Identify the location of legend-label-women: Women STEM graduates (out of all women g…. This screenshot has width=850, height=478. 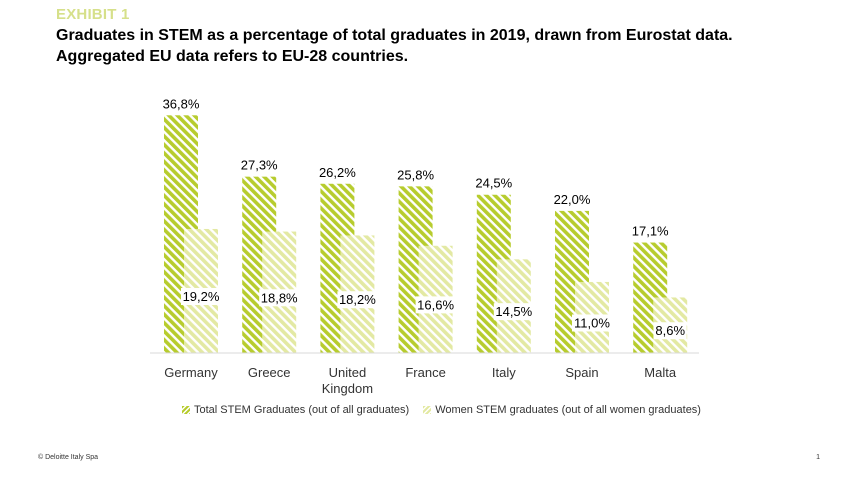
(568, 410).